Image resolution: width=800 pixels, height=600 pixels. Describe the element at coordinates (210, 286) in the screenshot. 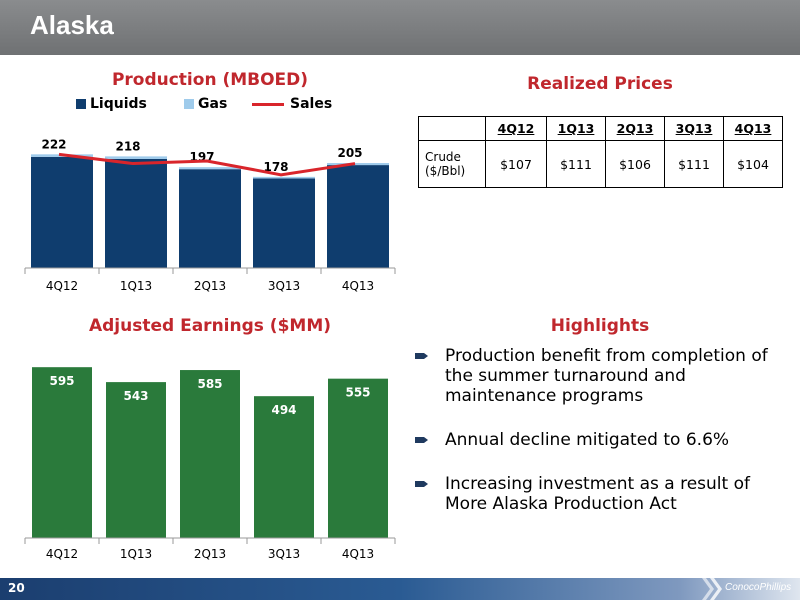

I see `production-x-tick-label: 2Q13` at that location.